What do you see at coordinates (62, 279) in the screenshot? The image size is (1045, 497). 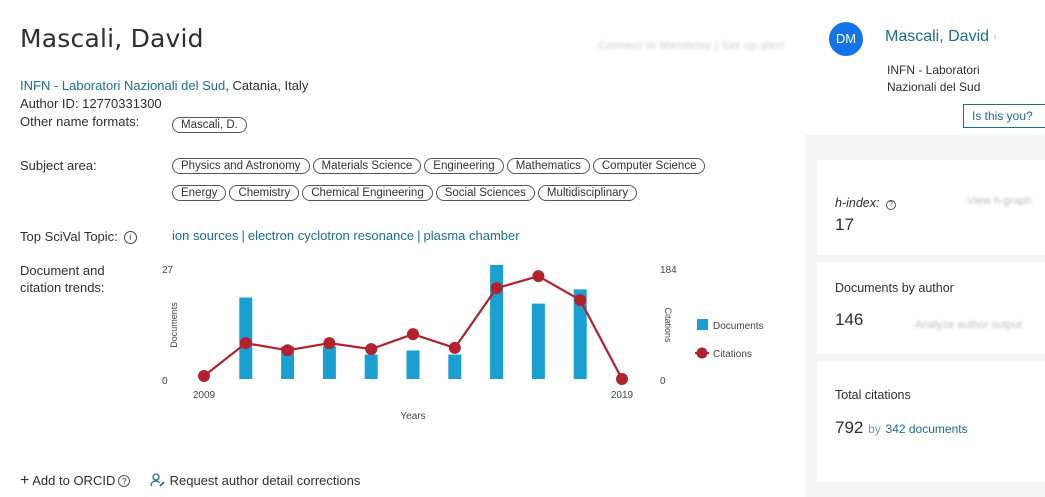 I see `trends-label: Document and citation trends:` at bounding box center [62, 279].